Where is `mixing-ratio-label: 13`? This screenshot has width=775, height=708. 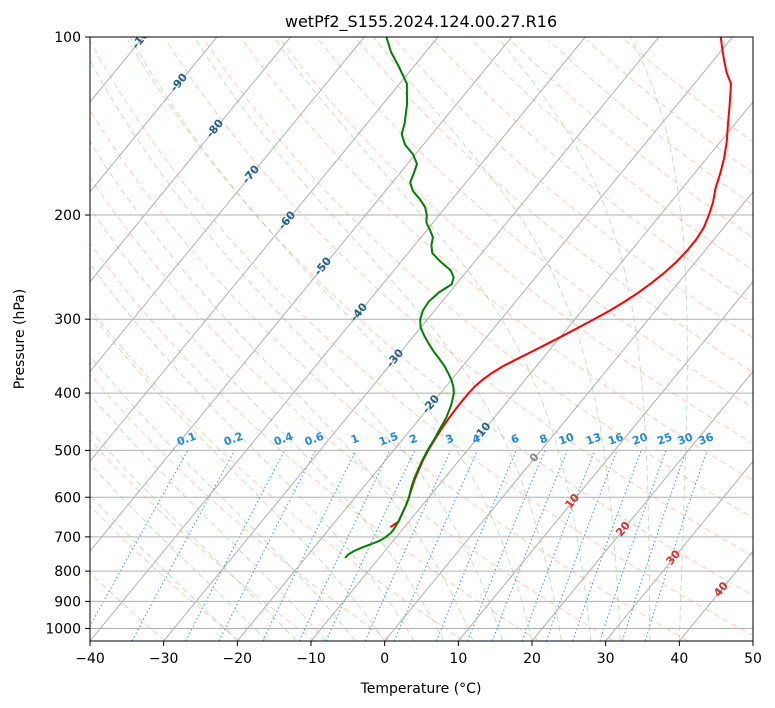
mixing-ratio-label: 13 is located at coordinates (593, 438).